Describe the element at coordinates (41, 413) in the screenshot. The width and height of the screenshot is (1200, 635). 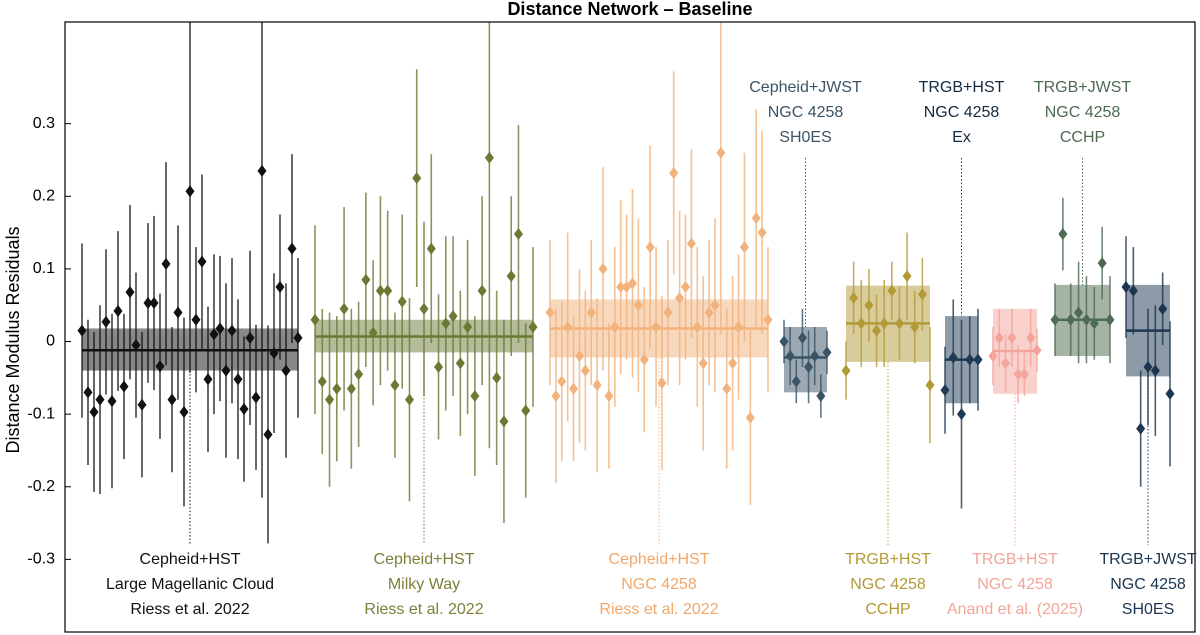
I see `y-tick-label: -0.1` at that location.